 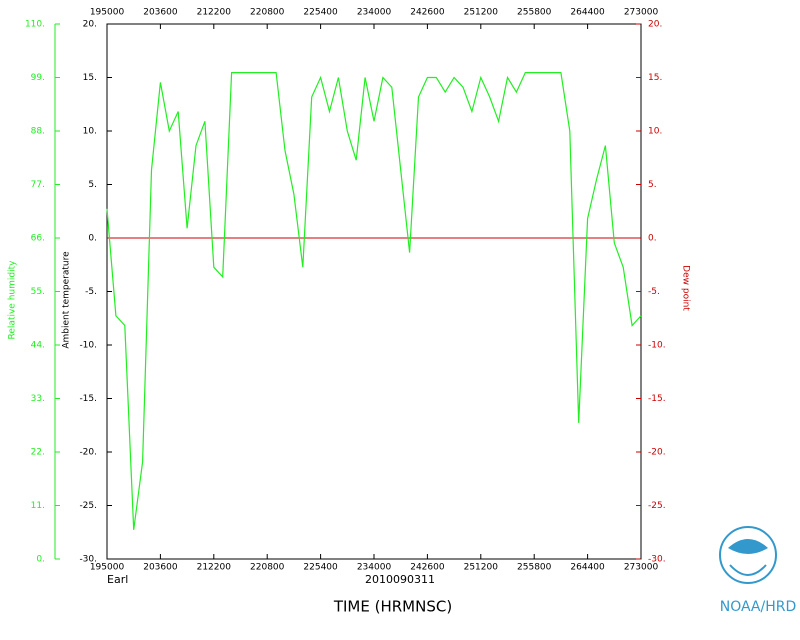 I want to click on y-tick-label: 20., so click(x=90, y=25).